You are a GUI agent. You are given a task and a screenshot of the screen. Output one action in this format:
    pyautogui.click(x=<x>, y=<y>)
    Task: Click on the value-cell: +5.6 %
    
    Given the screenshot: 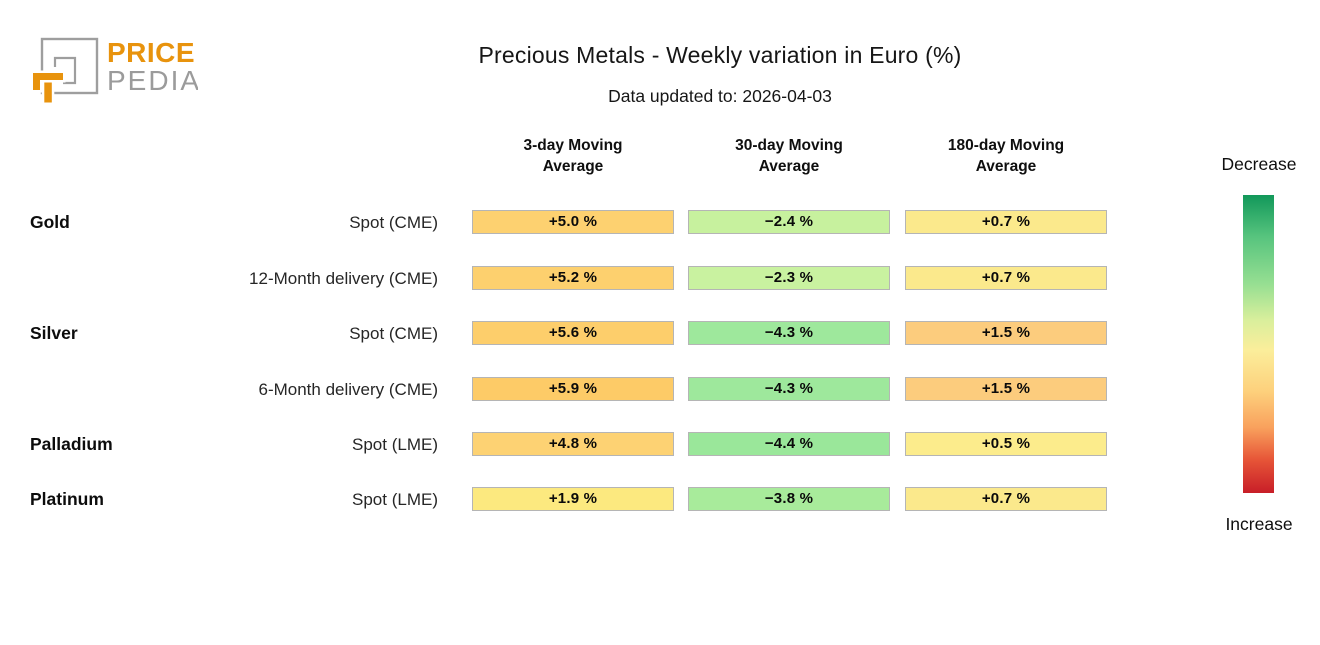 What is the action you would take?
    pyautogui.click(x=573, y=333)
    